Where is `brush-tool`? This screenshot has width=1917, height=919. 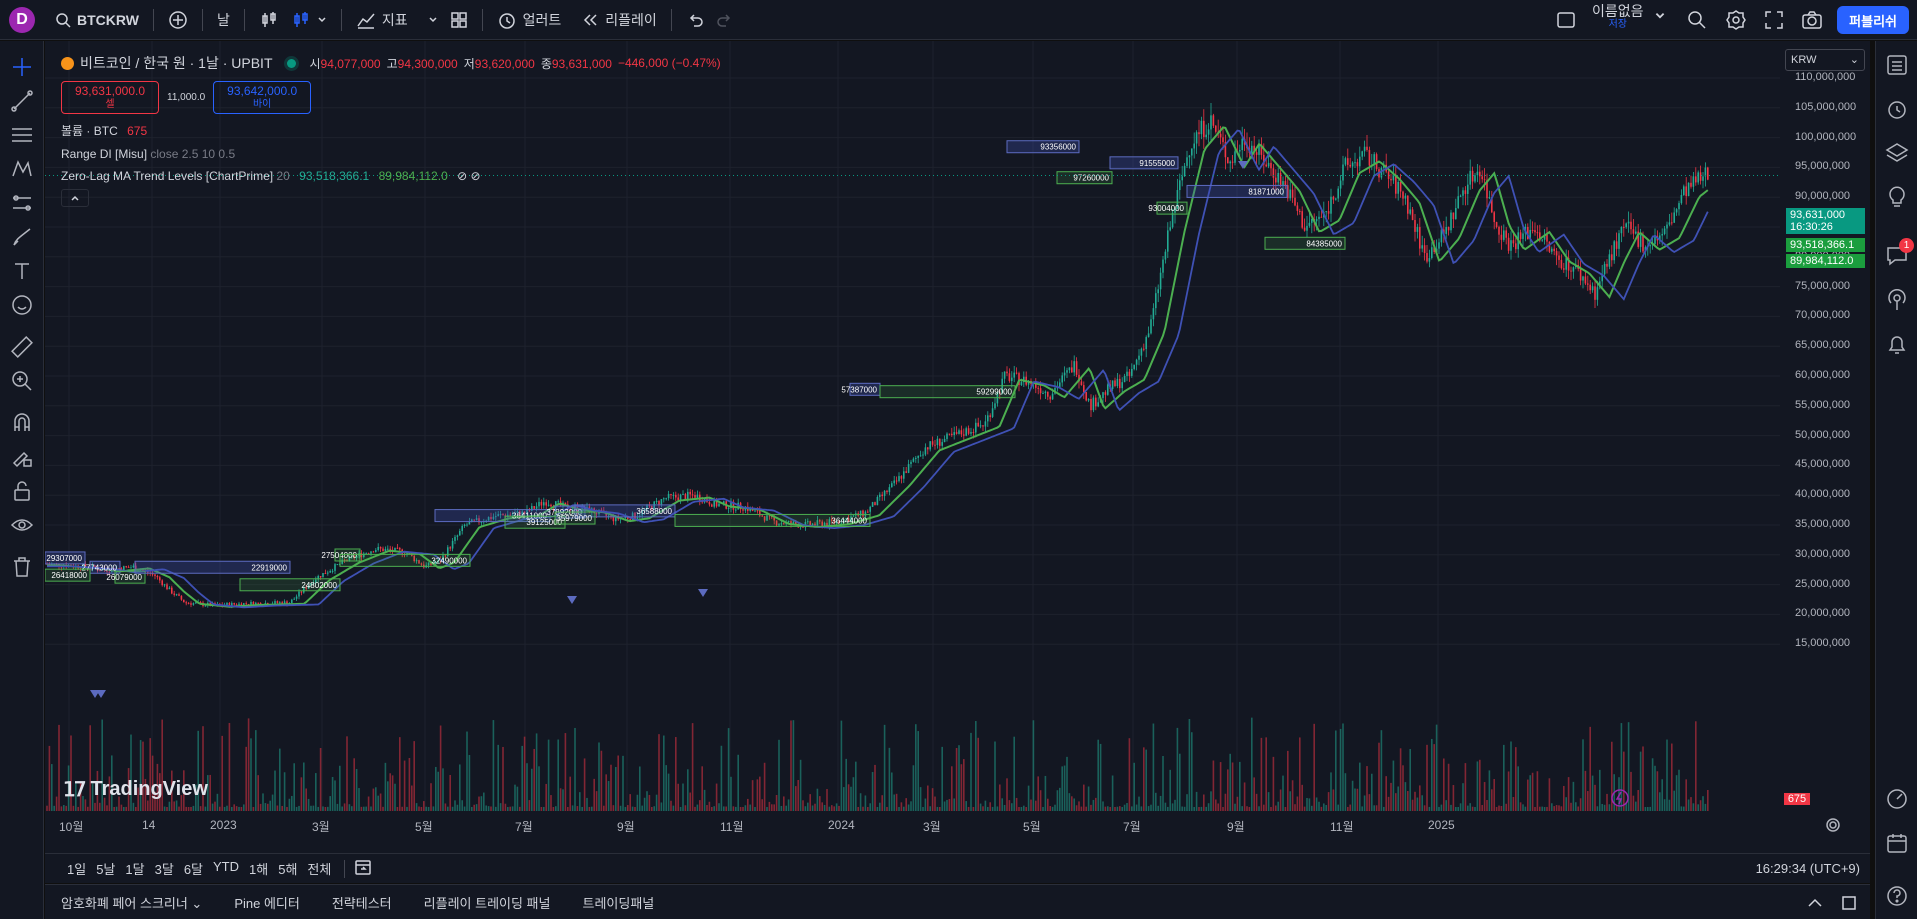 brush-tool is located at coordinates (22, 237).